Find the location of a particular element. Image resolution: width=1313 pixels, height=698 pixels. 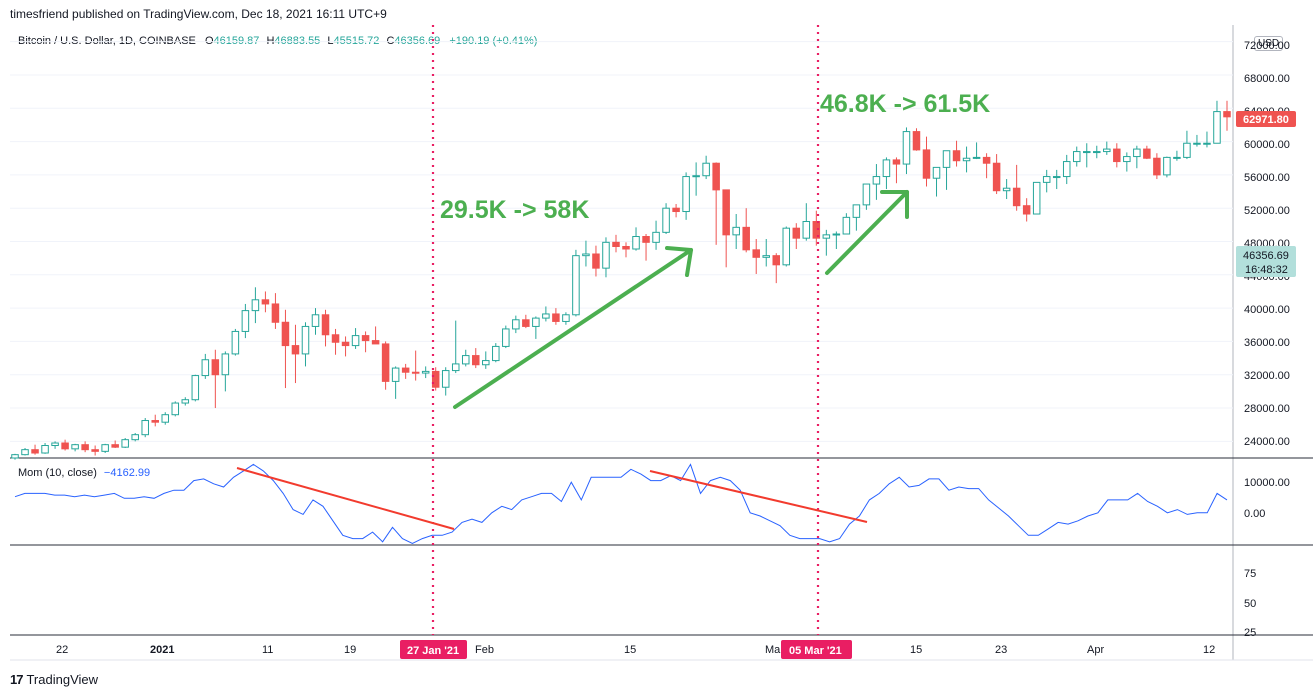

current-price-value: 46356.69 is located at coordinates (1266, 256).